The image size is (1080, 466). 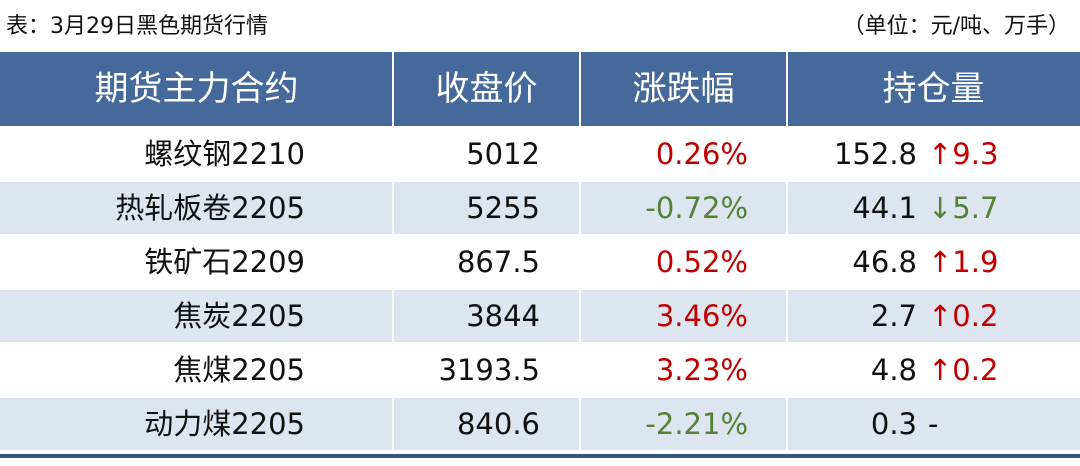 I want to click on contract-cell: 铁矿石2209, so click(x=224, y=262).